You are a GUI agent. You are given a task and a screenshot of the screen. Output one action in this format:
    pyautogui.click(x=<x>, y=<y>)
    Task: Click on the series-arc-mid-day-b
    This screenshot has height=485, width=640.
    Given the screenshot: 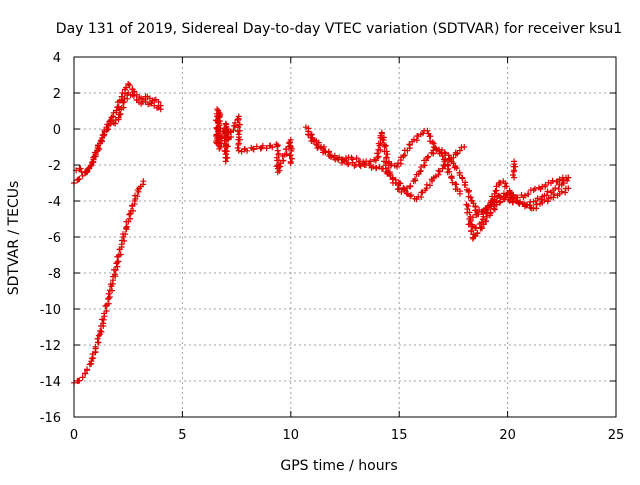 What is the action you would take?
    pyautogui.click(x=384, y=162)
    